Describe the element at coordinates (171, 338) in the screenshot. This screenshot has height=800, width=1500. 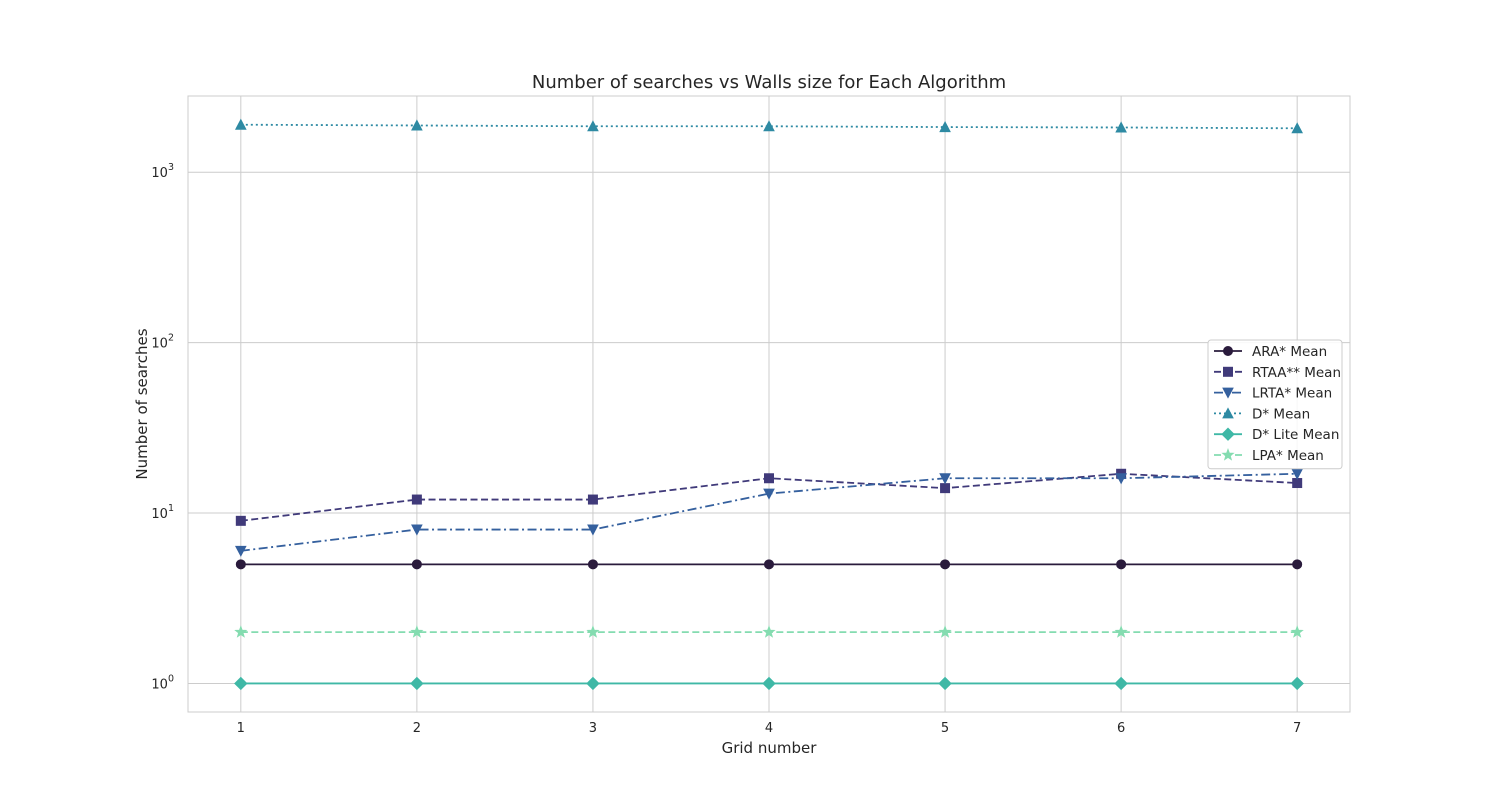
I see `y-tick-exponent: 2` at that location.